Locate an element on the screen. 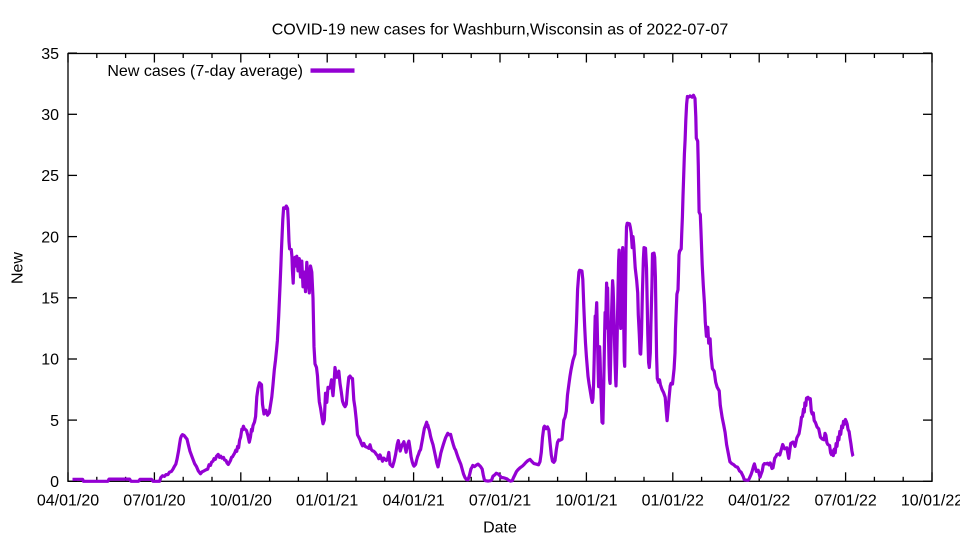 The height and width of the screenshot is (540, 960). svg-text: Date is located at coordinates (500, 528).